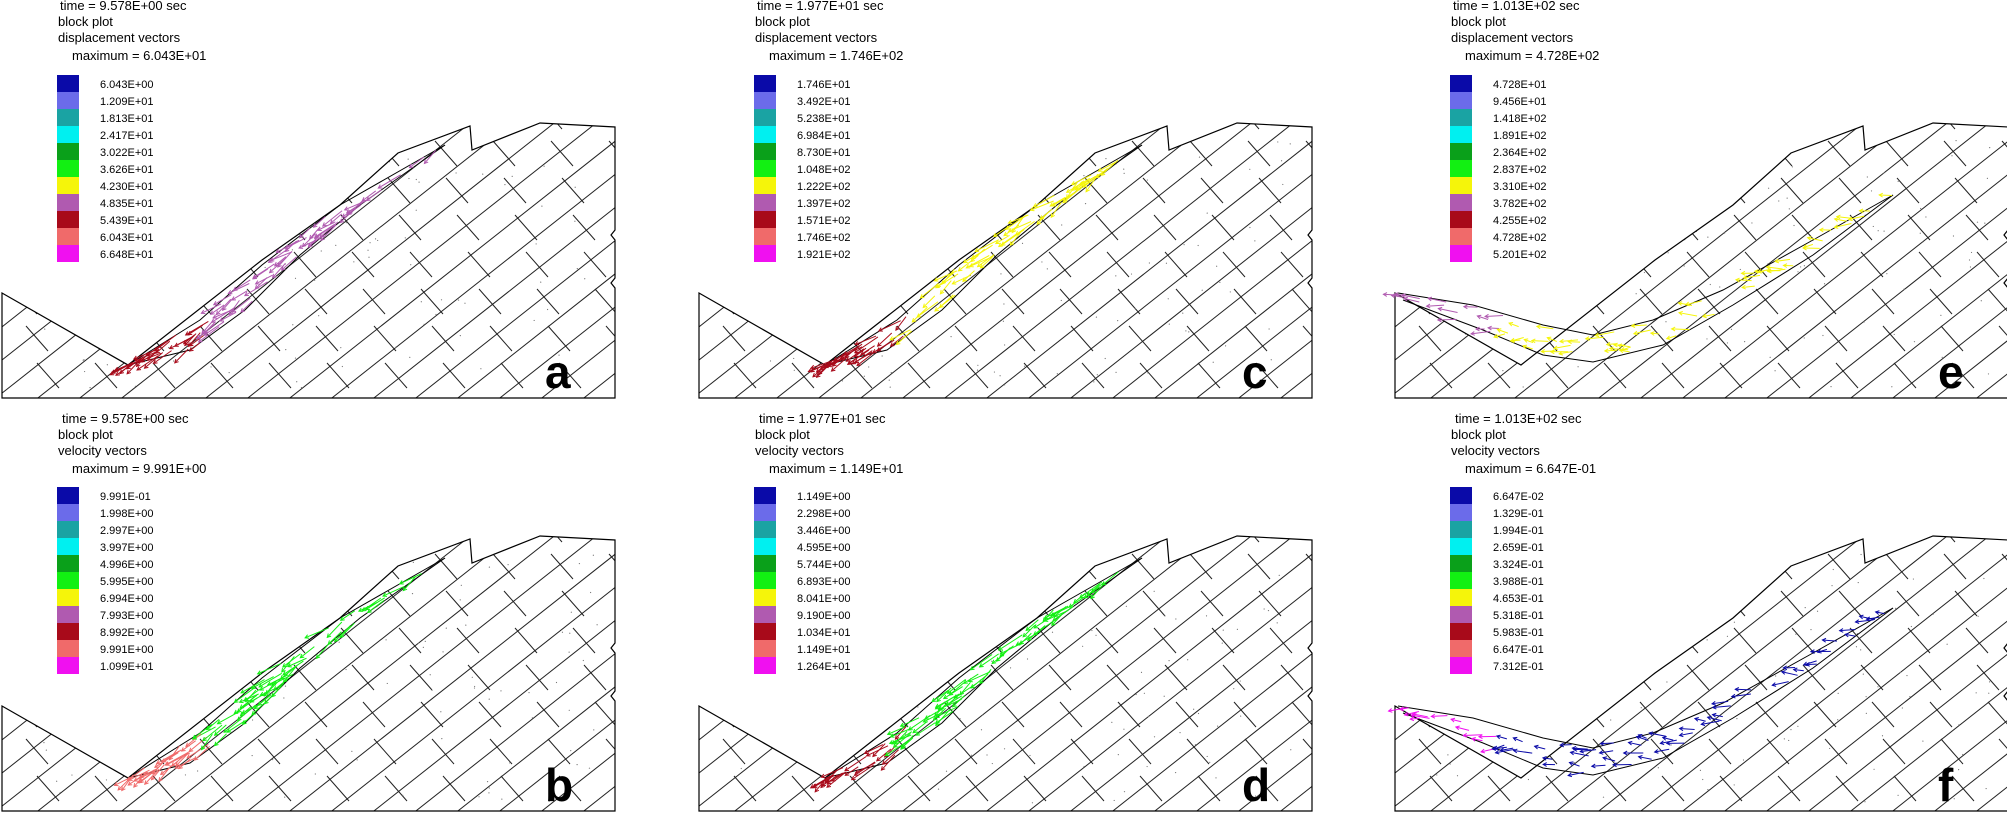 The image size is (2007, 819). What do you see at coordinates (127, 238) in the screenshot?
I see `legend-value: 6.043E+01` at bounding box center [127, 238].